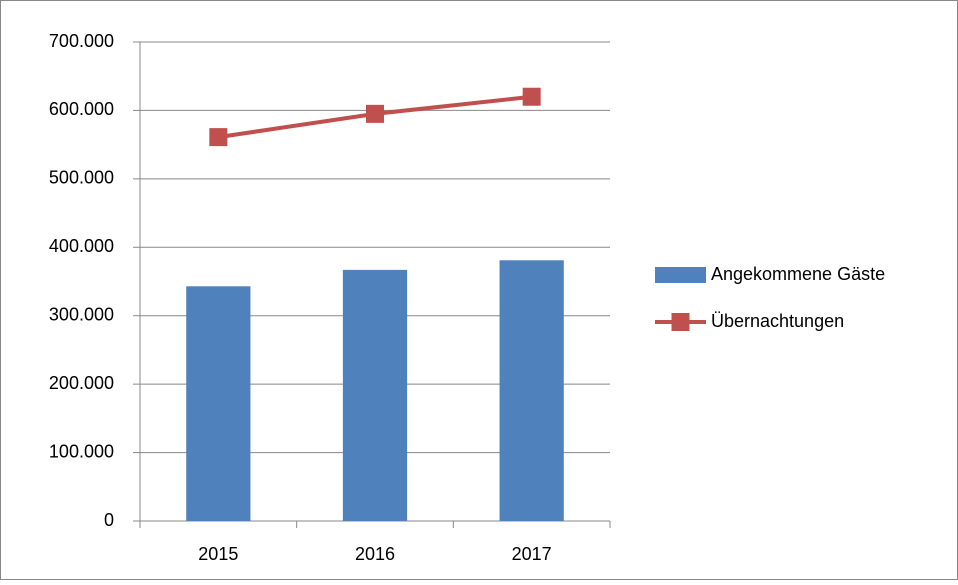  Describe the element at coordinates (375, 554) in the screenshot. I see `x-tick-label: 2016` at that location.